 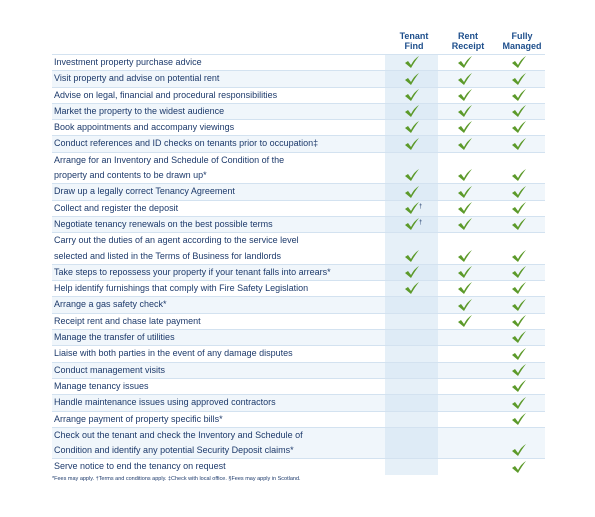 What do you see at coordinates (144, 127) in the screenshot?
I see `text-line: Book appointments and accompany viewings` at bounding box center [144, 127].